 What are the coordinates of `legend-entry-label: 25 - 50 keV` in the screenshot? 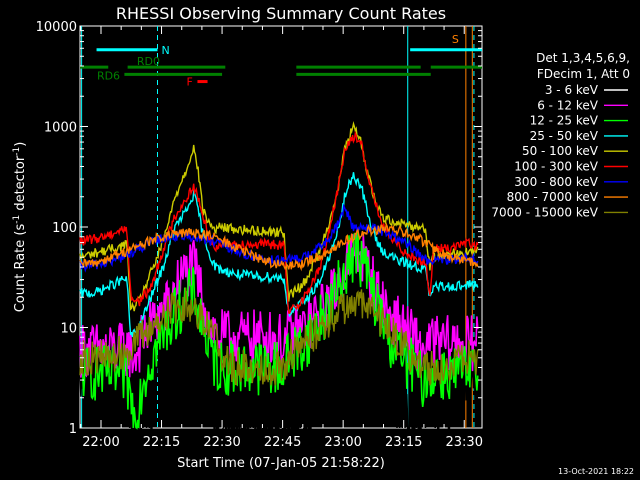 It's located at (564, 136).